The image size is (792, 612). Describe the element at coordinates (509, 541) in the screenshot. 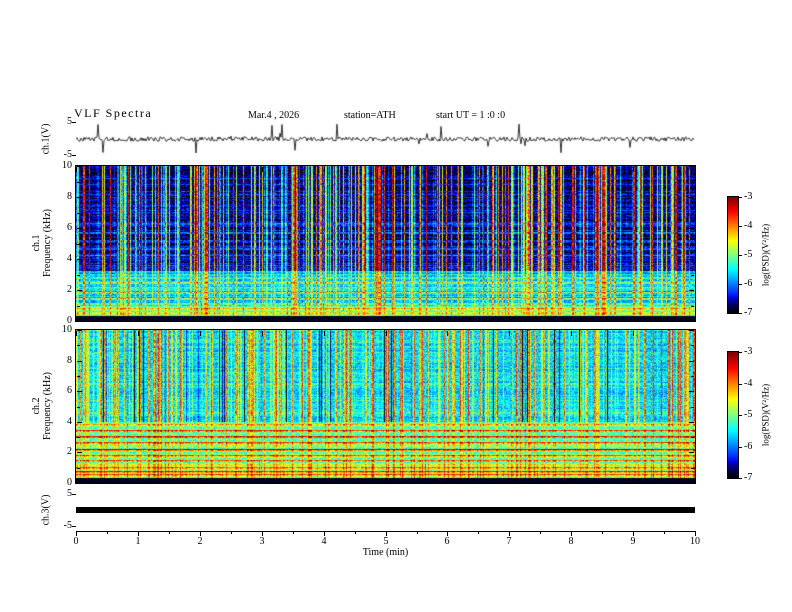

I see `x-tick-label: 7` at that location.